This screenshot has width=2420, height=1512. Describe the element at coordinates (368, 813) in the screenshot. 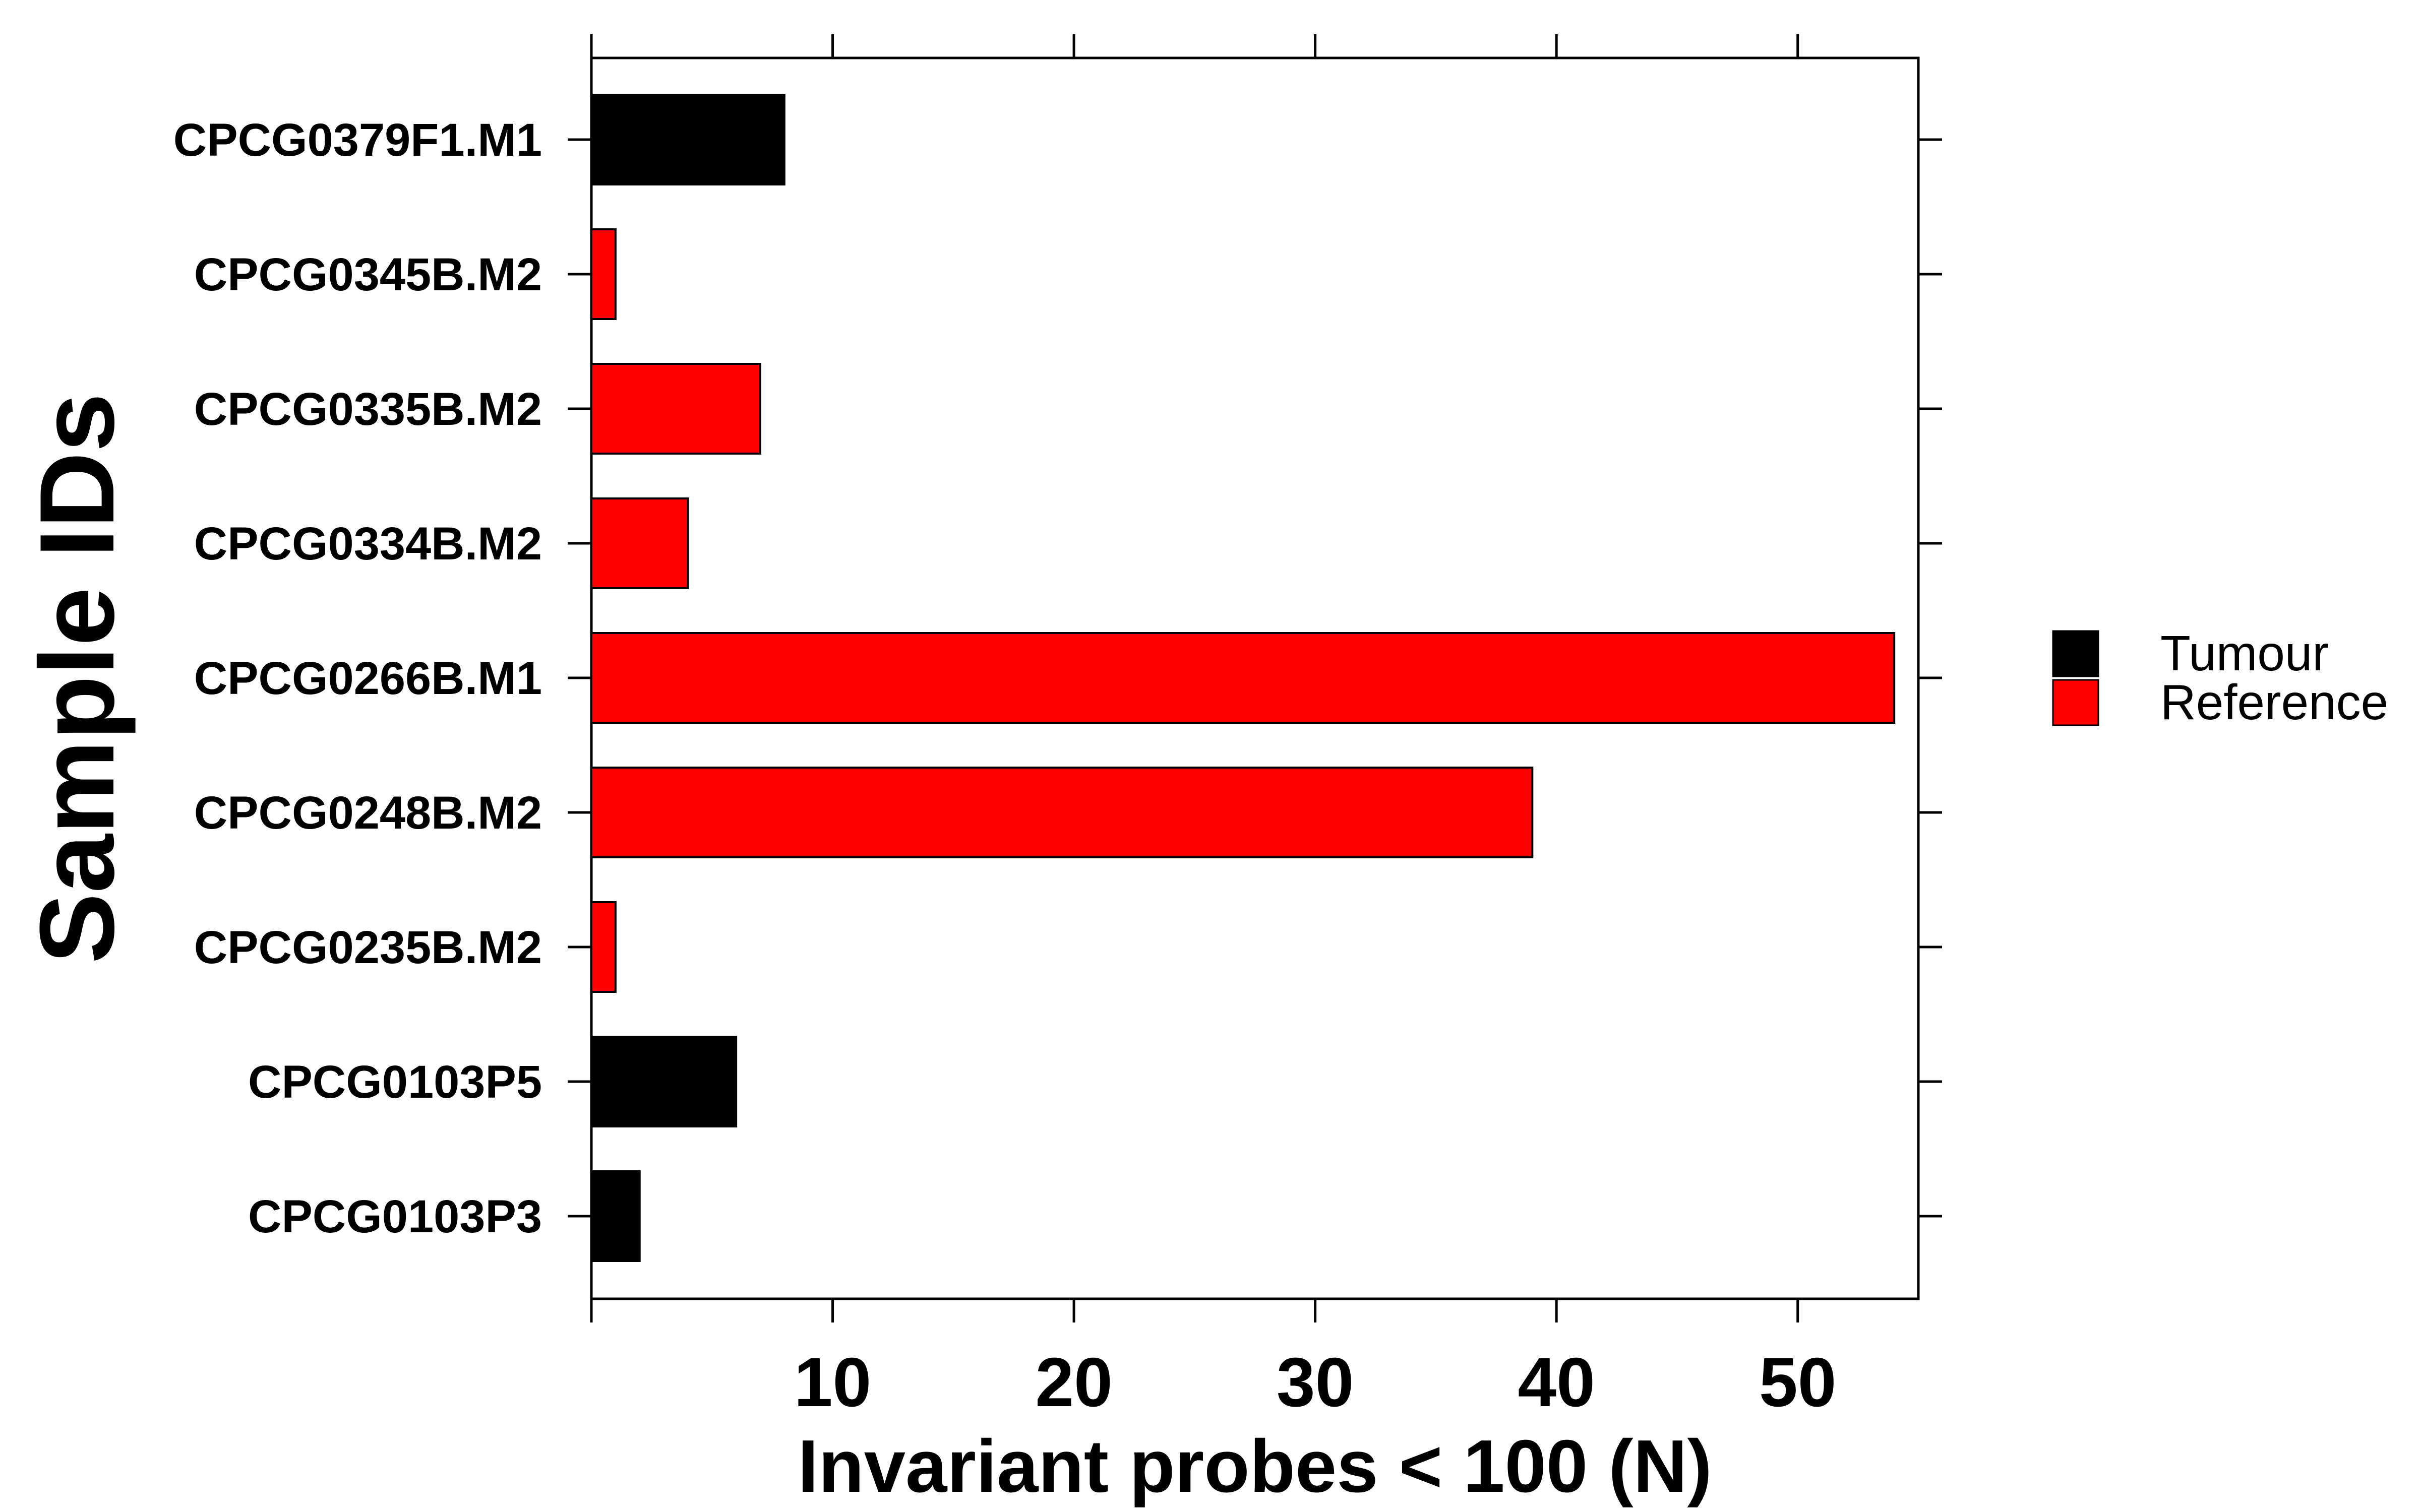

I see `y-tick-label: CPCG0248B.M2` at that location.